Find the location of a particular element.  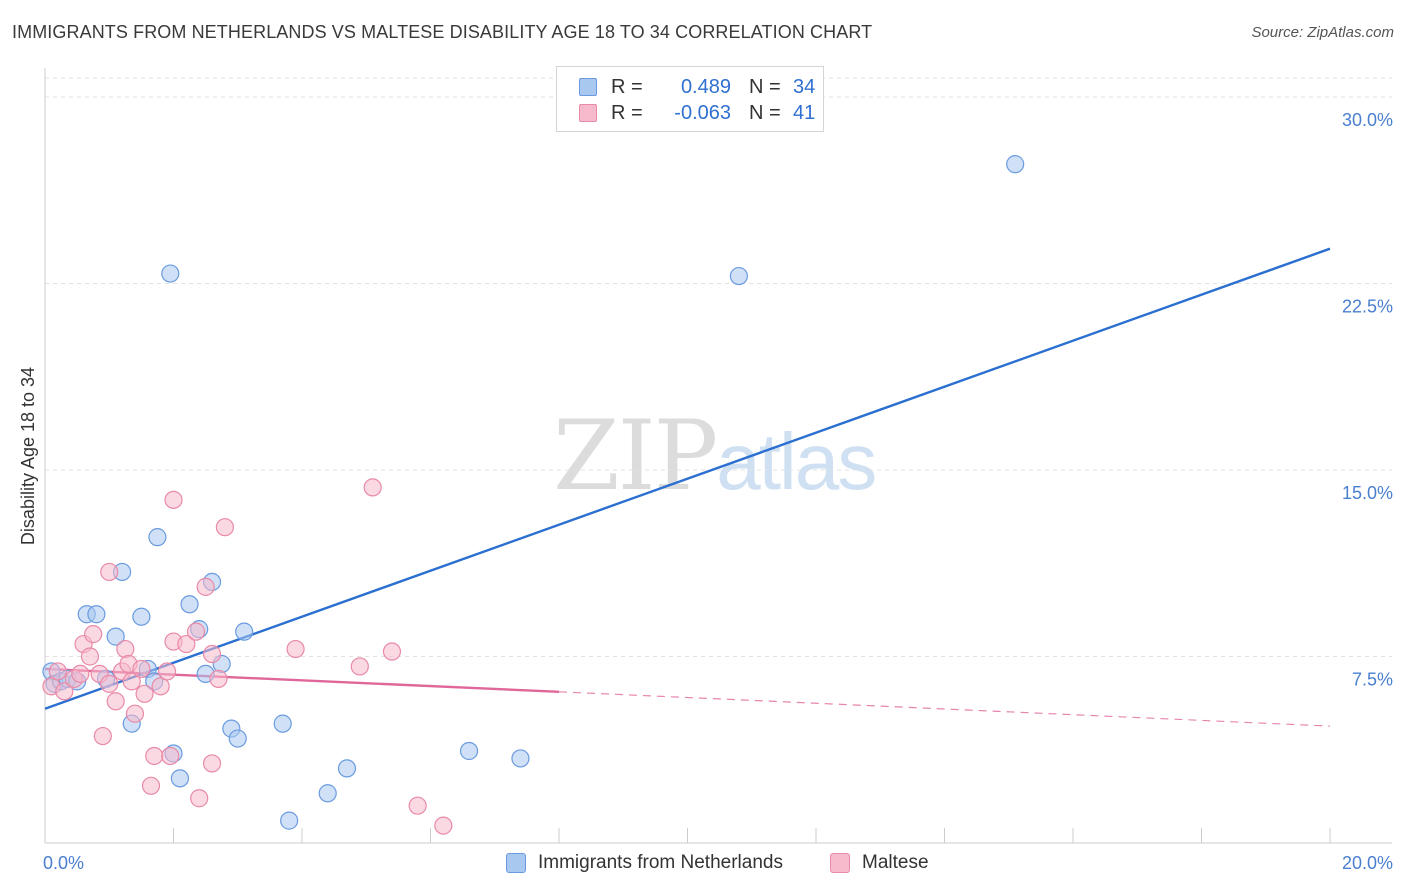

x-tick-label: 20.0% is located at coordinates (1367, 863).